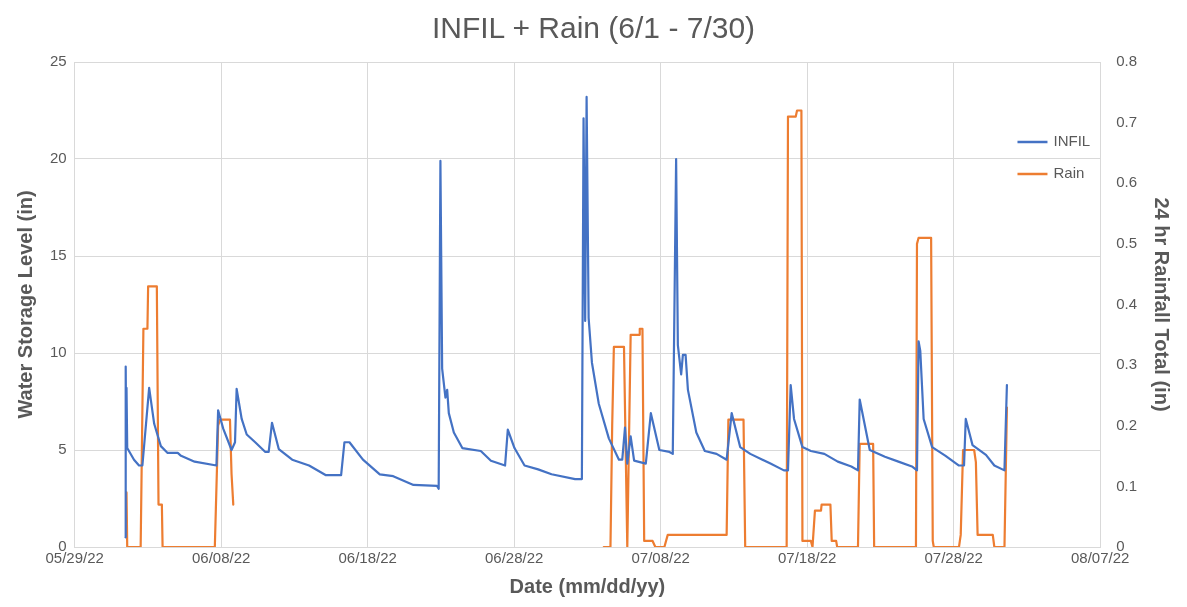 The width and height of the screenshot is (1187, 607). Describe the element at coordinates (221, 558) in the screenshot. I see `x-tick-label: 06/08/22` at that location.